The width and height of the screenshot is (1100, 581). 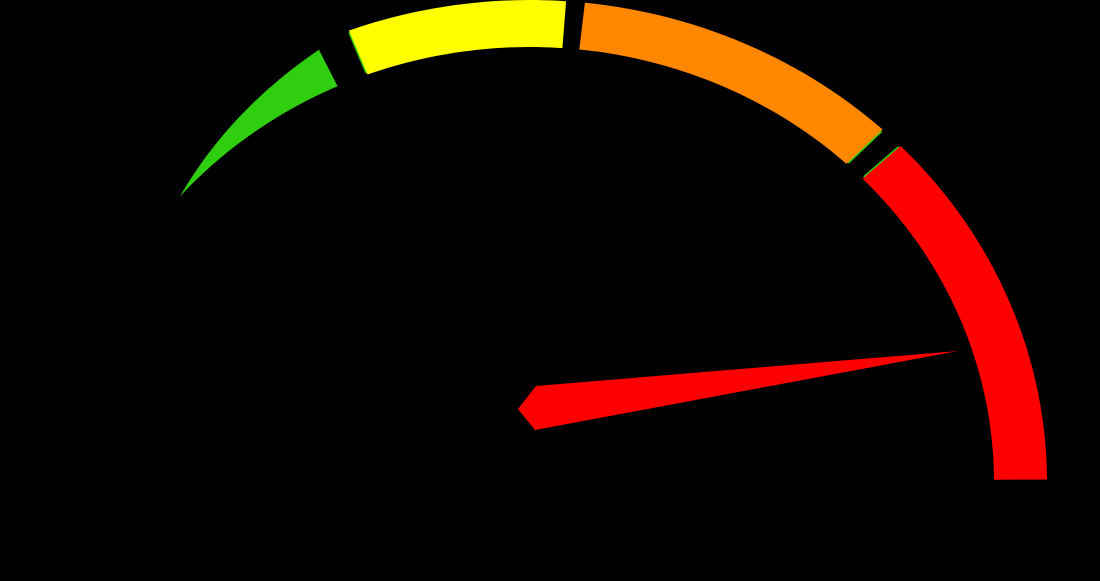 I want to click on gauge-zone-yellow, so click(x=457, y=37).